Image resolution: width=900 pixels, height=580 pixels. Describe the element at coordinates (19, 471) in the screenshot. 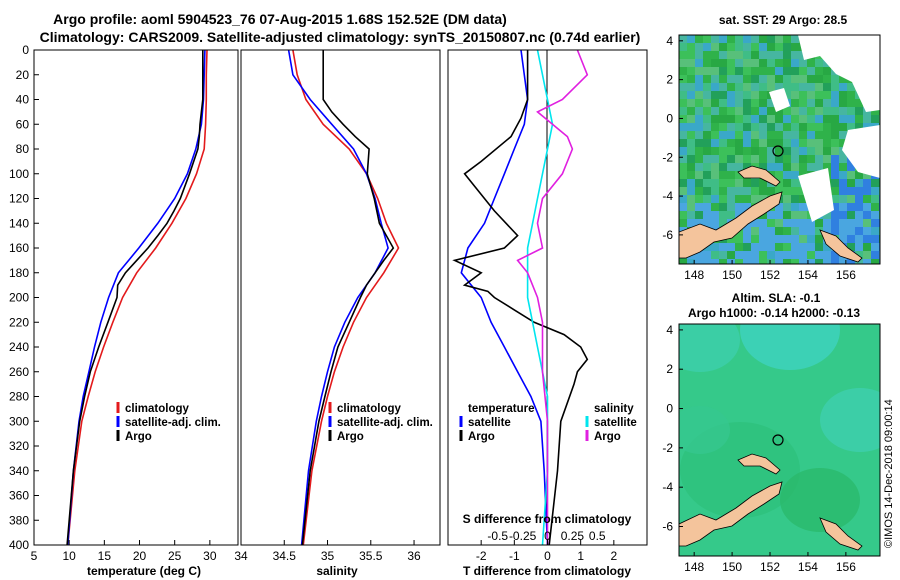

I see `depth-ticklabel: 340` at that location.